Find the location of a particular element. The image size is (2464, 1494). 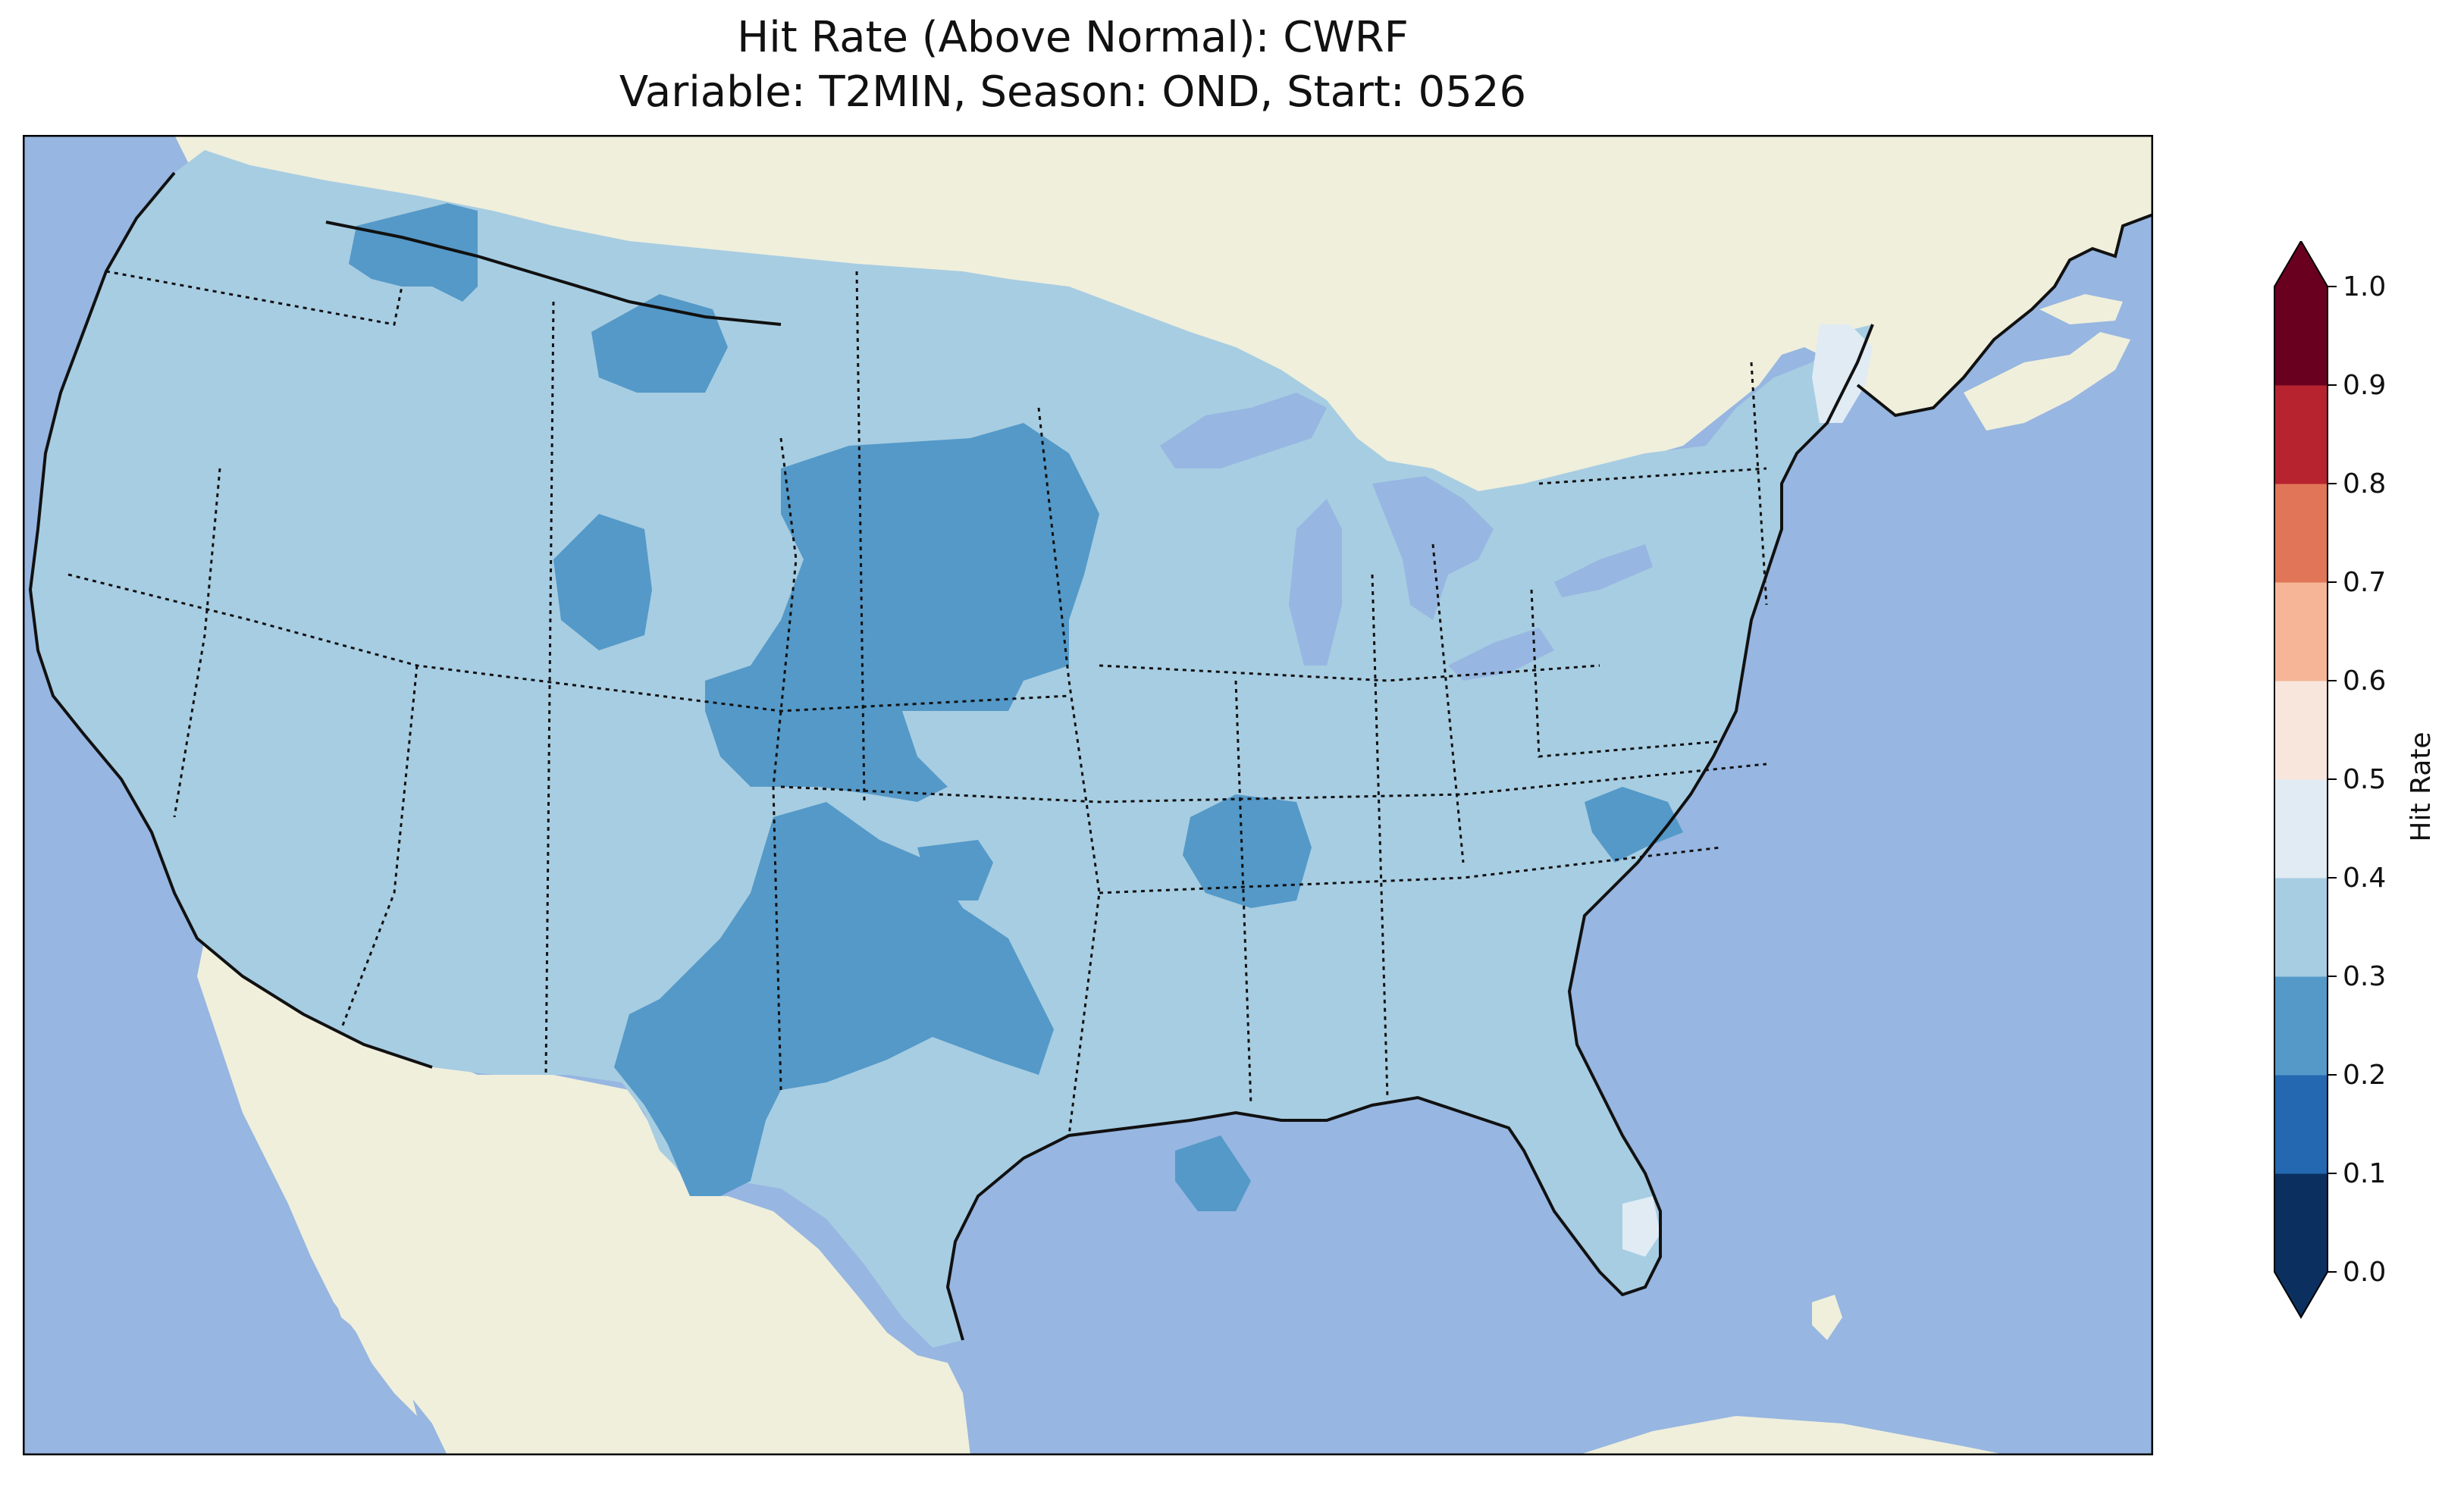

colorbar-tick-label: 0.3 is located at coordinates (2364, 976).